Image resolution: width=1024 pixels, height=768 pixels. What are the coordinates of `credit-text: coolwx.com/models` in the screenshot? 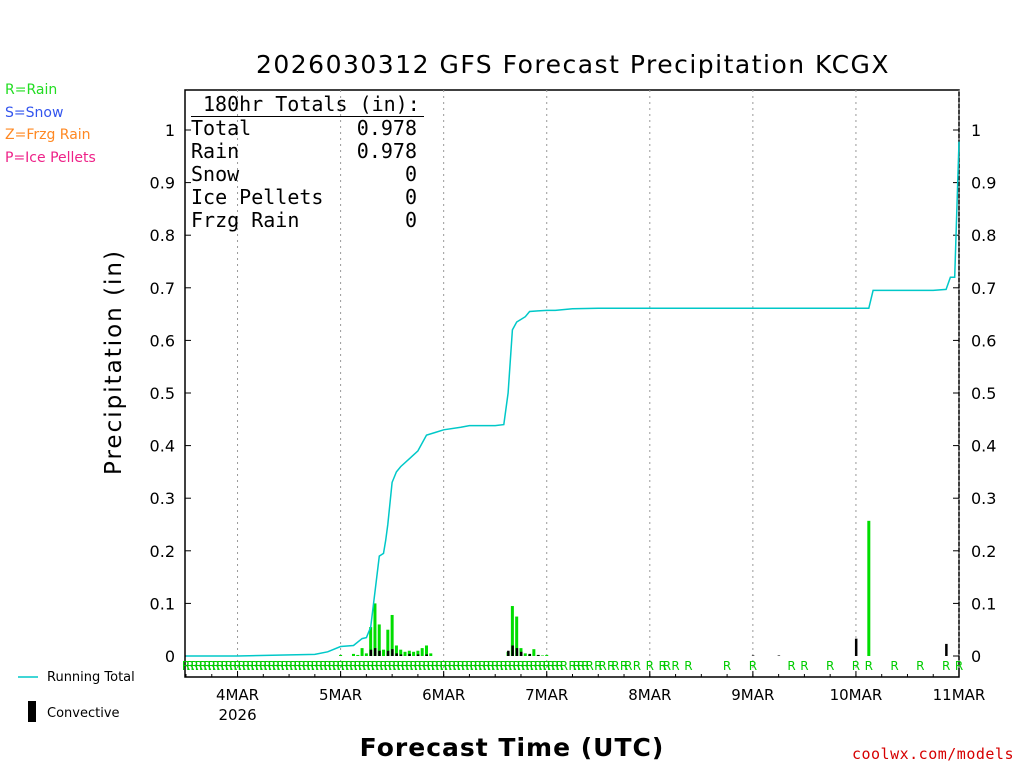 It's located at (932, 754).